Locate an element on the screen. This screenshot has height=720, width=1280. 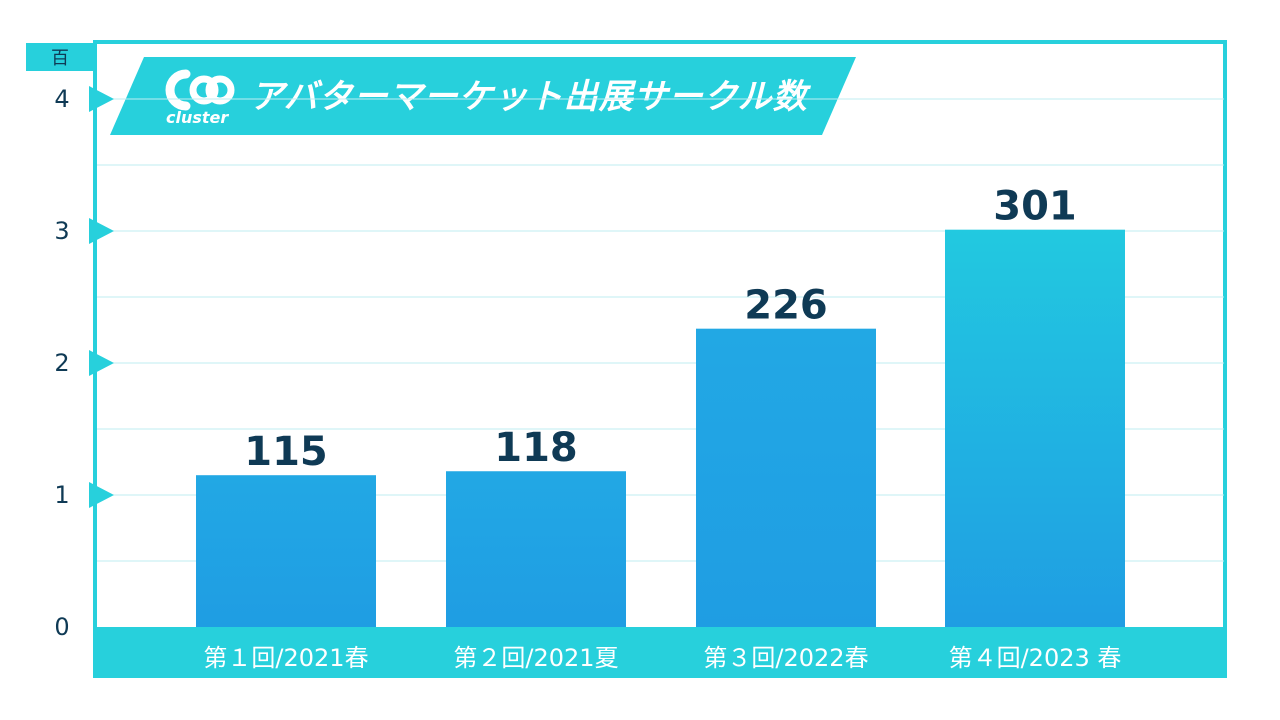
x-category-label: 第４回/2023 春 is located at coordinates (1035, 658).